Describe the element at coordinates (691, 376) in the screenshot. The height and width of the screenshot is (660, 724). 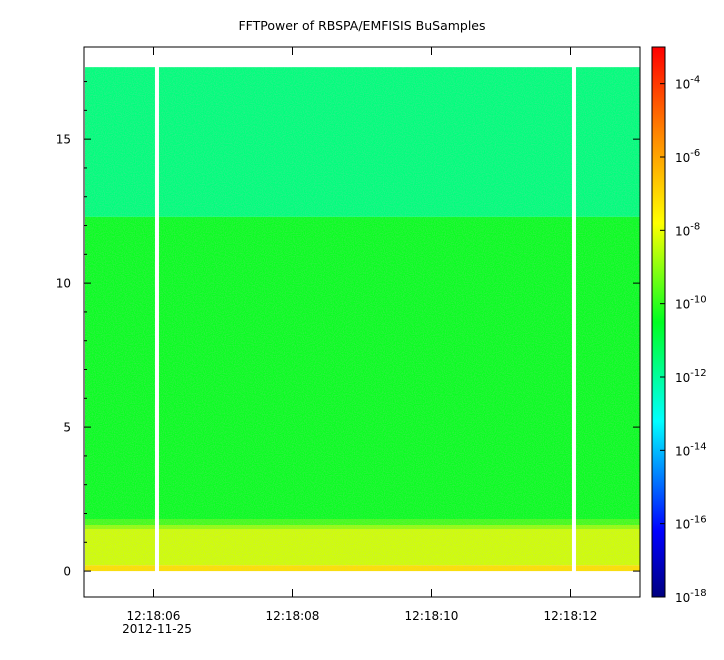
I see `colorbar-tick-label: 10⁻¹²` at that location.